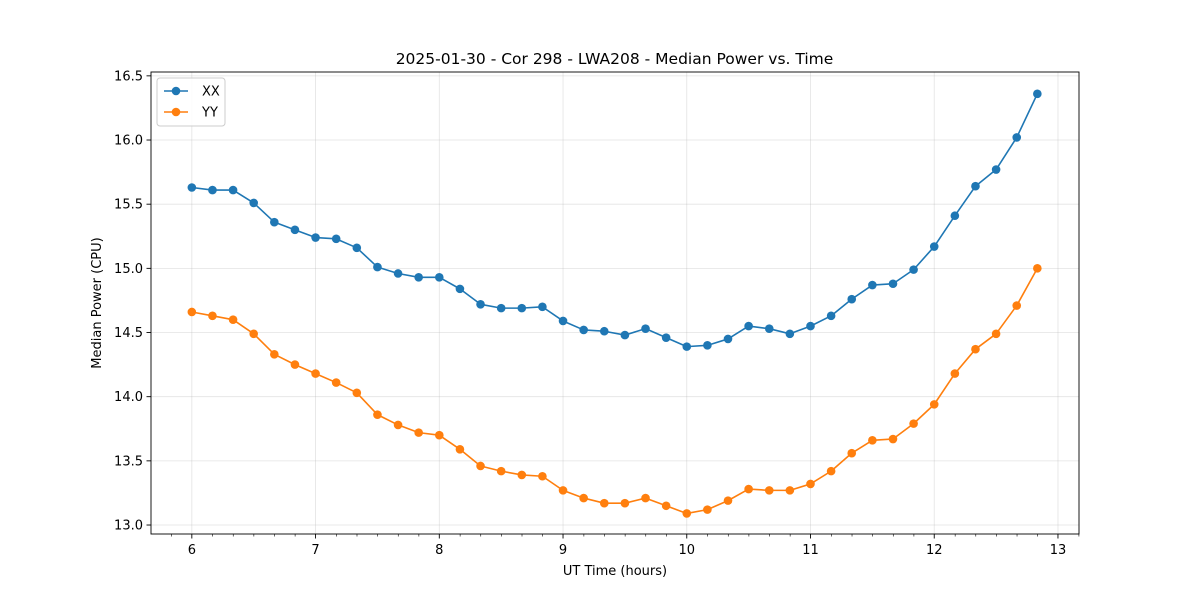 The width and height of the screenshot is (1200, 600). What do you see at coordinates (128, 141) in the screenshot?
I see `y-tick-label: 16.0` at bounding box center [128, 141].